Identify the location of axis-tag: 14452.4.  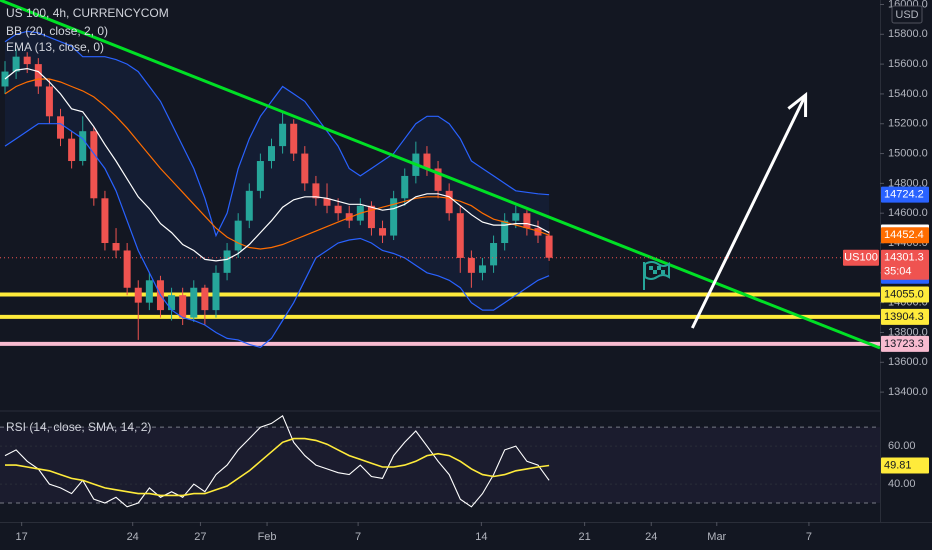
(904, 235).